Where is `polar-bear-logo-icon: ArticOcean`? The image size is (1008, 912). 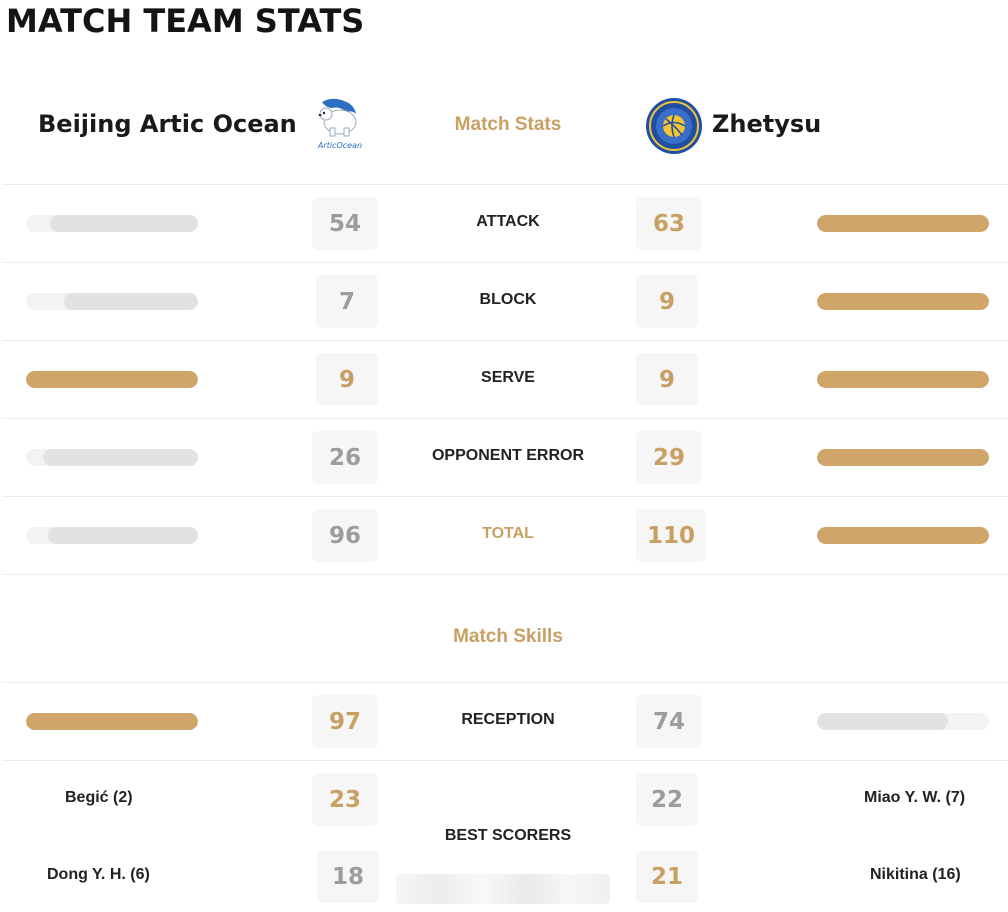
polar-bear-logo-icon: ArticOcean is located at coordinates (341, 125).